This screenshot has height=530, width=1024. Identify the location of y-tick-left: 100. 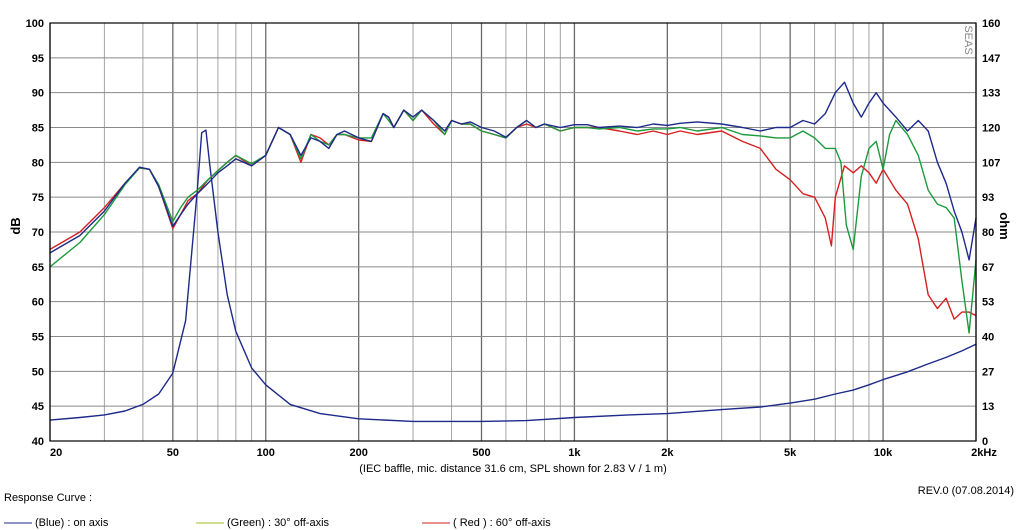
(35, 24).